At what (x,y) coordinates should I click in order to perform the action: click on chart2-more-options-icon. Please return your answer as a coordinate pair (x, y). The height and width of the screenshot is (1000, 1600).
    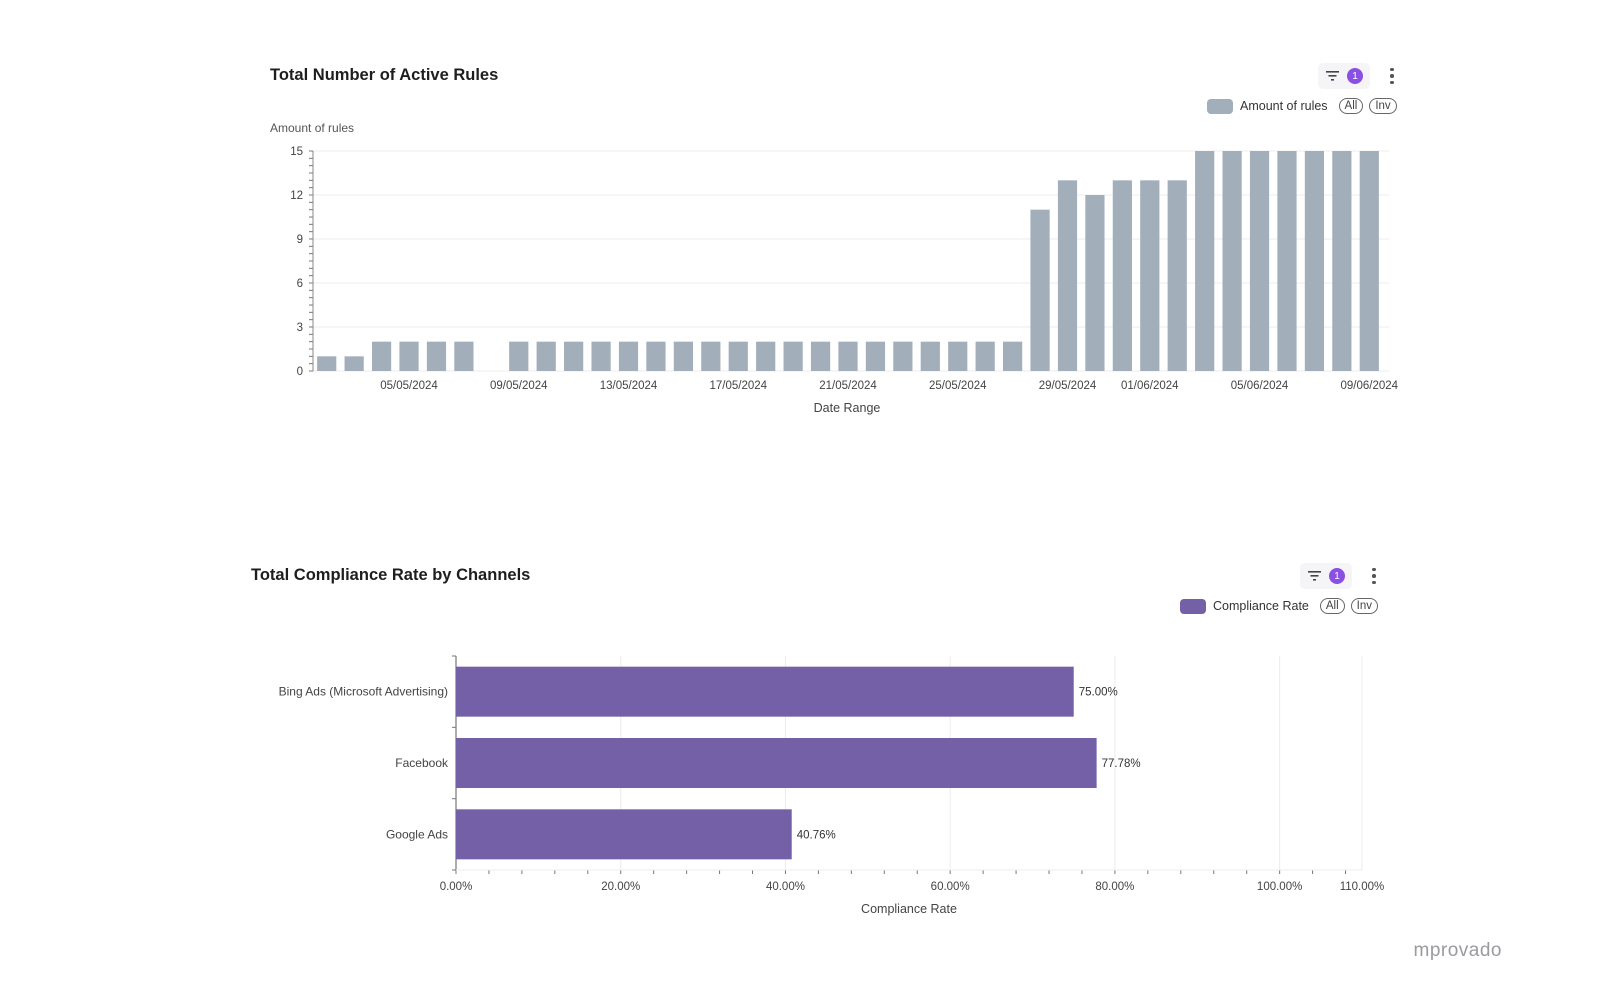
    Looking at the image, I should click on (1374, 576).